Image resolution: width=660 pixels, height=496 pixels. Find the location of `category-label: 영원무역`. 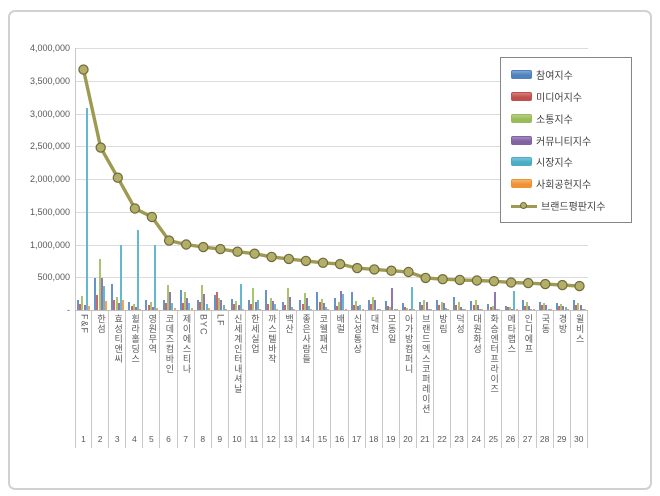

category-label: 영원무역 is located at coordinates (152, 334).